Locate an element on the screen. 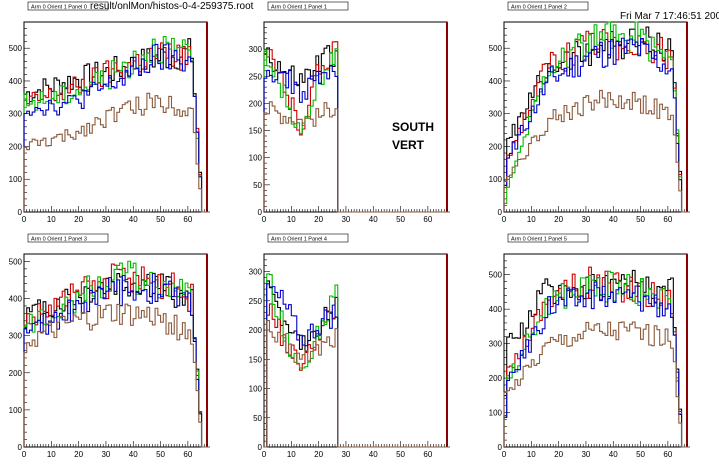  panel-title: Arm 0 Orient 1 Panel 5 is located at coordinates (539, 240).